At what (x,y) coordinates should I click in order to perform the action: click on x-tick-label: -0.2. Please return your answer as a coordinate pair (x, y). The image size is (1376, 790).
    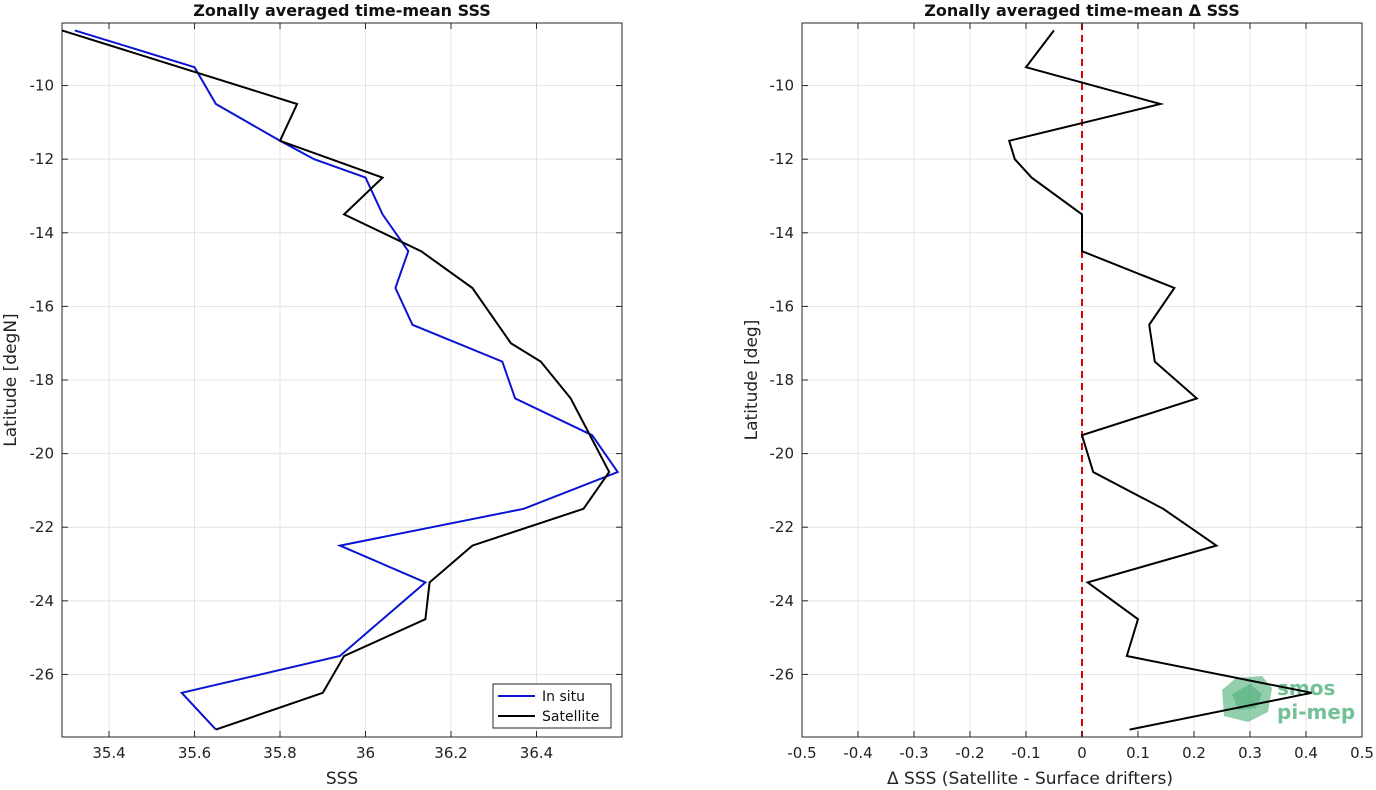
    Looking at the image, I should click on (969, 753).